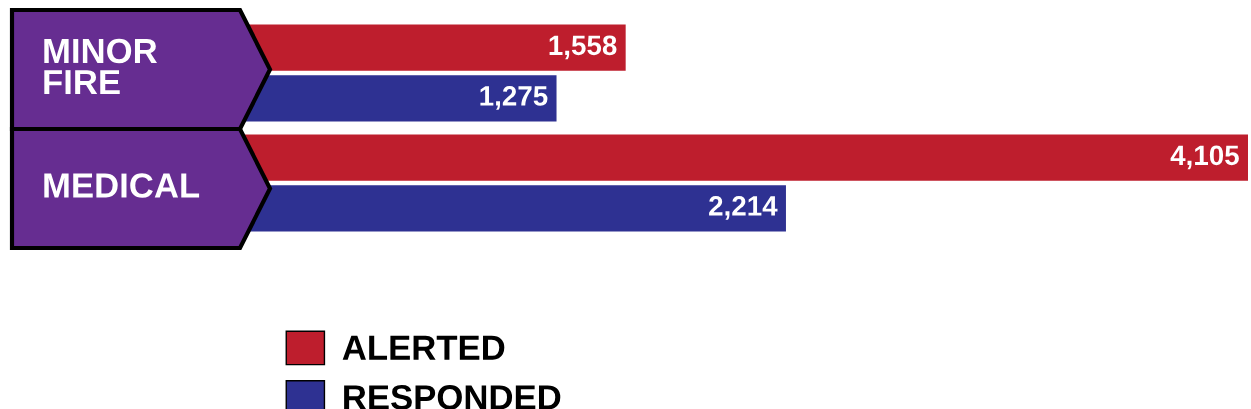 The height and width of the screenshot is (409, 1251). I want to click on data-label: 4,105, so click(1204, 157).